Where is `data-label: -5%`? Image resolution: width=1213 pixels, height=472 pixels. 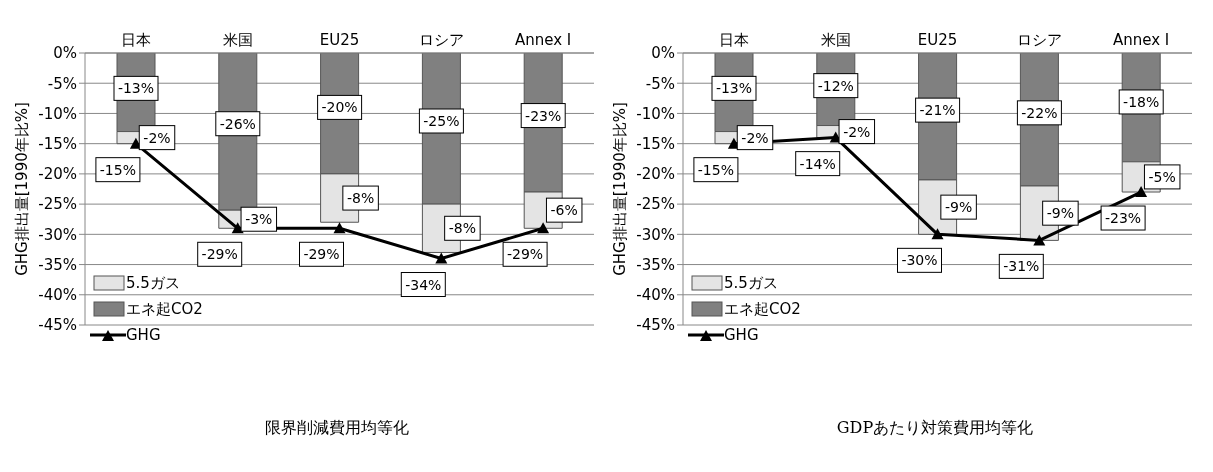
data-label: -5% is located at coordinates (1162, 176).